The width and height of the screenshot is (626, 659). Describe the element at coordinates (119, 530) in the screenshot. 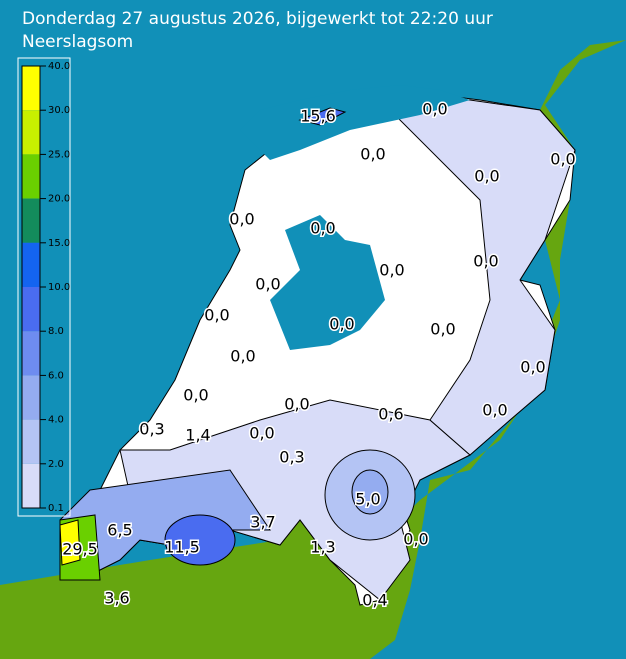

I see `rain-label: 6,5` at that location.